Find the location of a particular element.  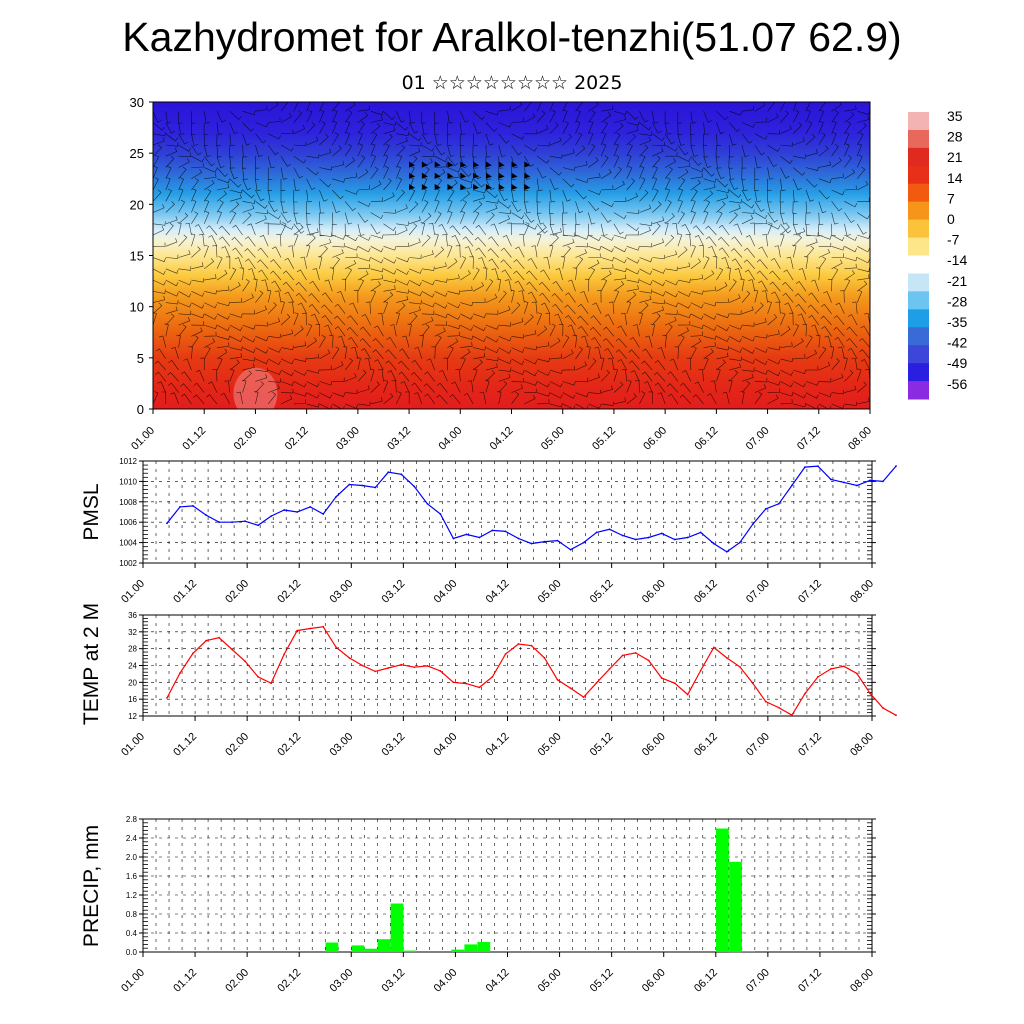

y-tick-label: 10 is located at coordinates (137, 307).